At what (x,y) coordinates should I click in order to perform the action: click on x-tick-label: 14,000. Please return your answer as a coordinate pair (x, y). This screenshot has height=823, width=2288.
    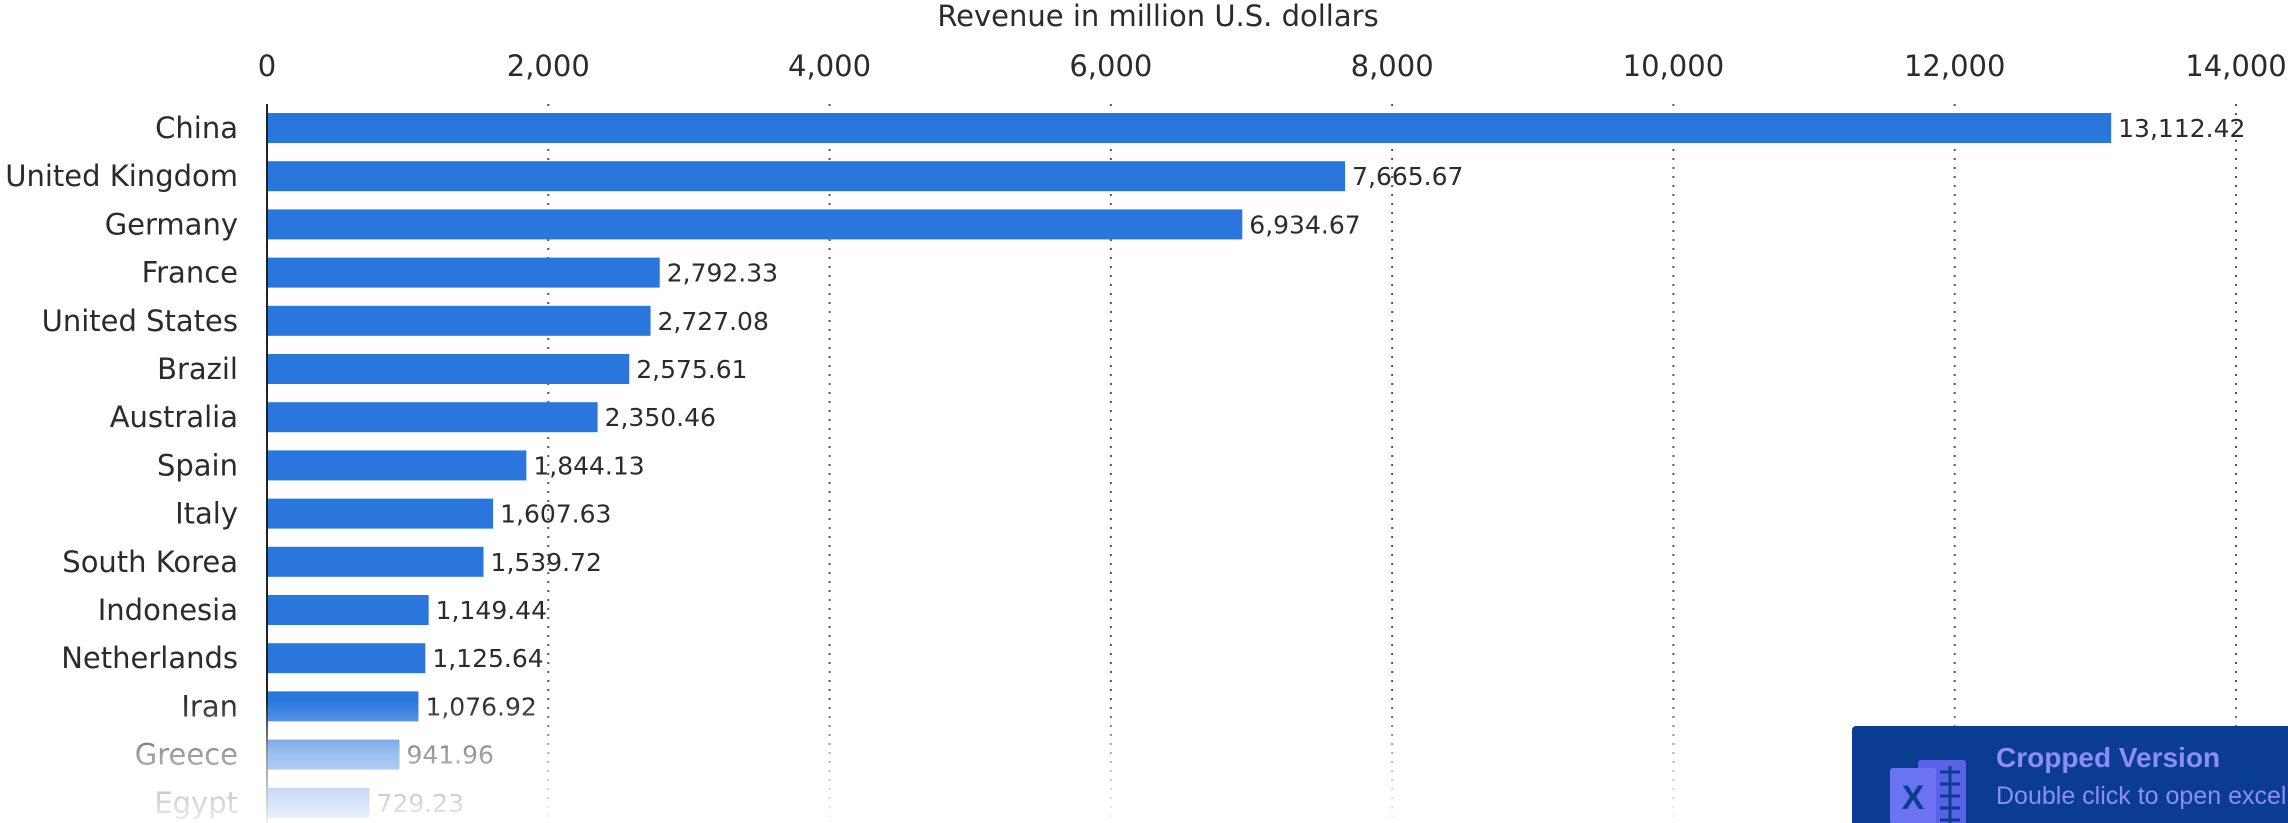
    Looking at the image, I should click on (2235, 66).